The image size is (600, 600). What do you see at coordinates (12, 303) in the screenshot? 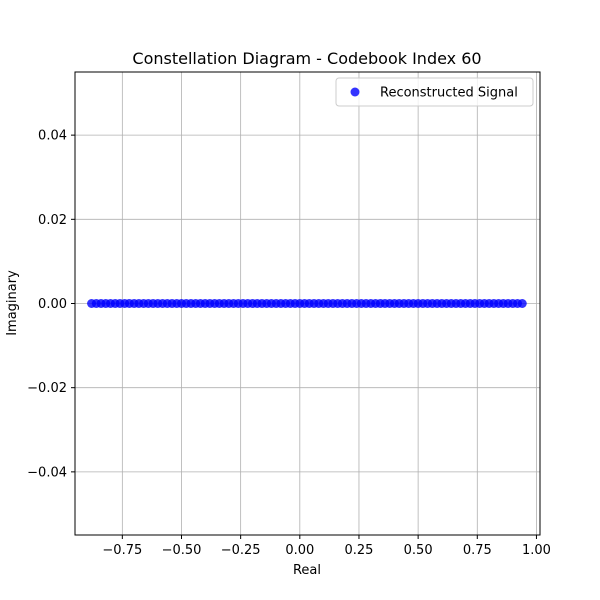
I see `y-axis-label: Imaginary` at bounding box center [12, 303].